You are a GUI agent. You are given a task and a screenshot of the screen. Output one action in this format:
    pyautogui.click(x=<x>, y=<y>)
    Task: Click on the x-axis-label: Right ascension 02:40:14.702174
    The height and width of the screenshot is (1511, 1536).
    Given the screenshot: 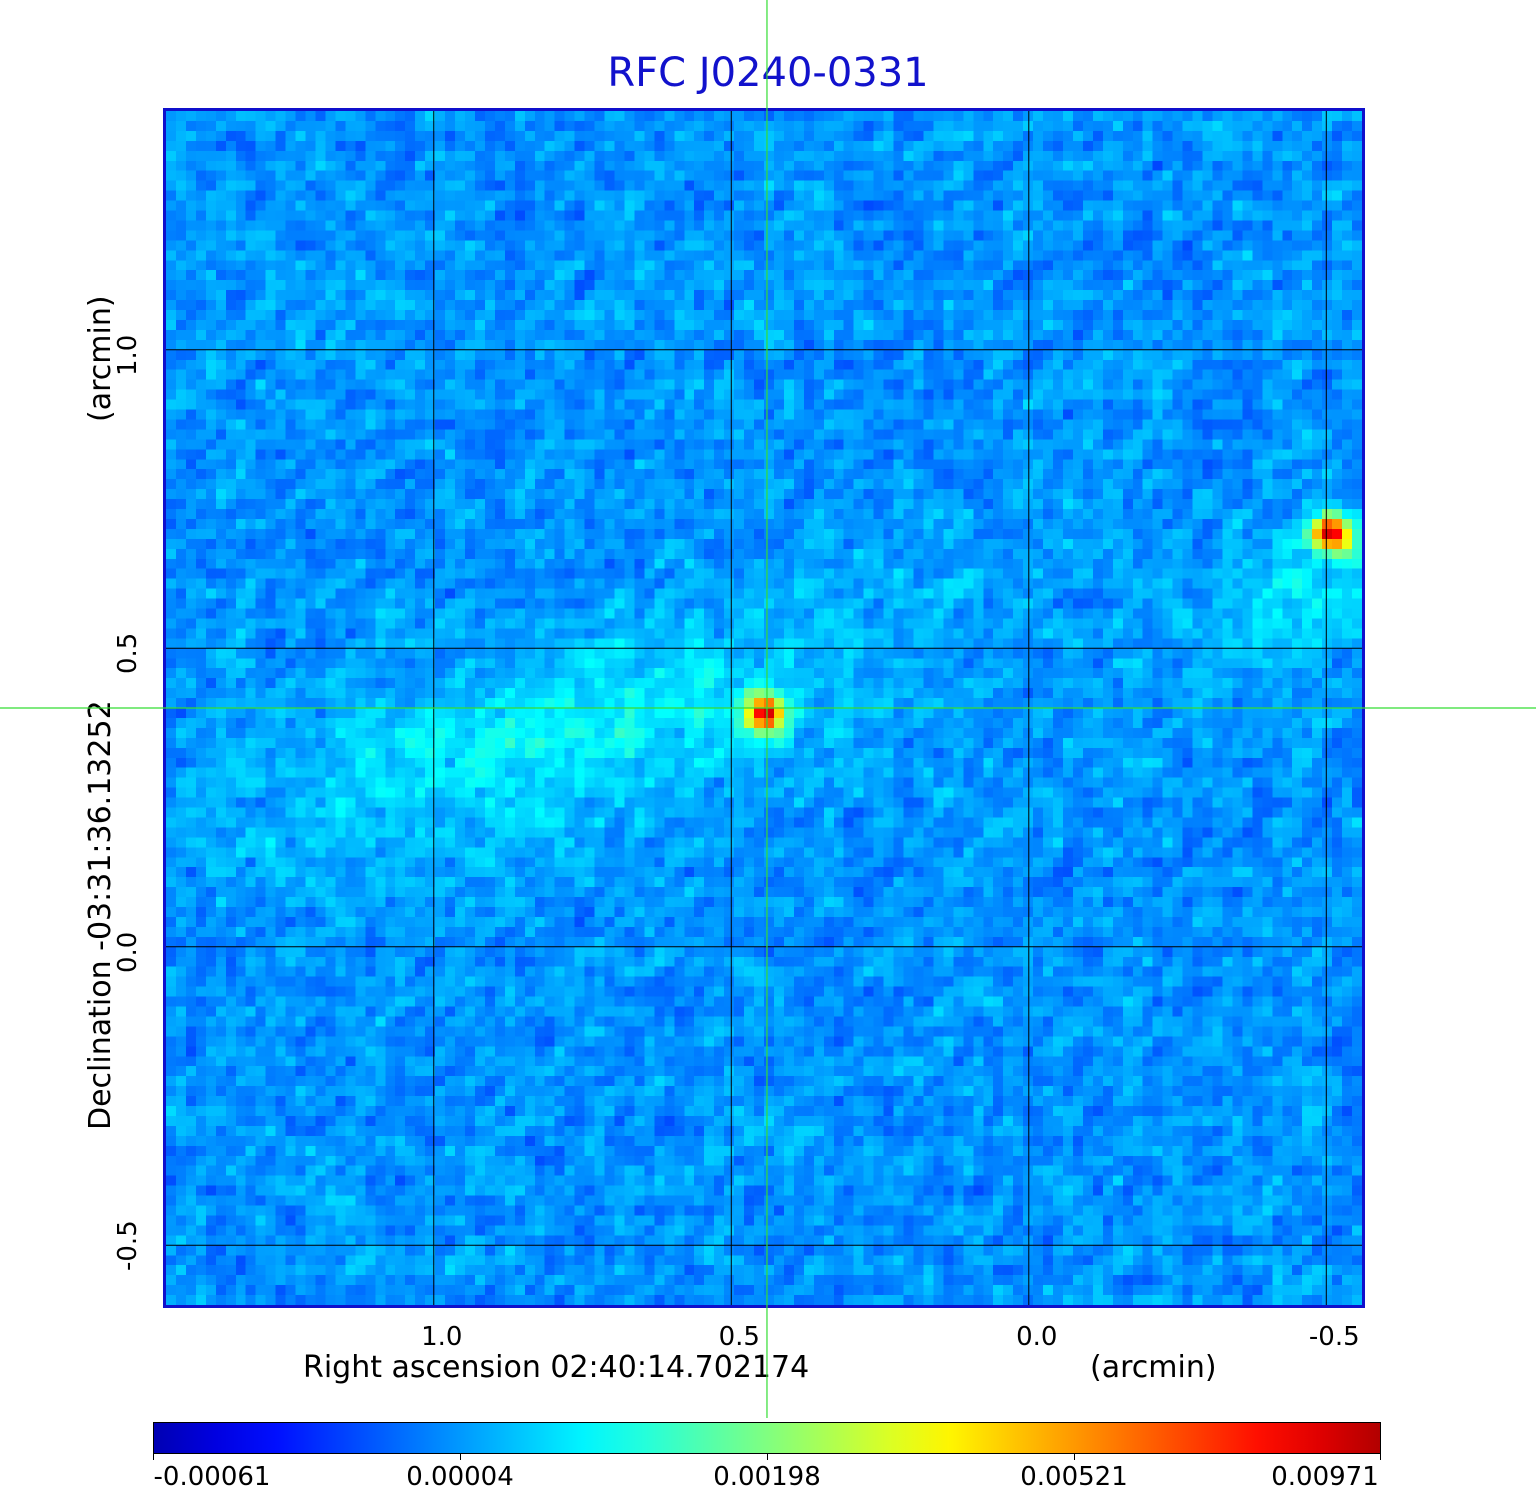 What is the action you would take?
    pyautogui.click(x=556, y=1367)
    